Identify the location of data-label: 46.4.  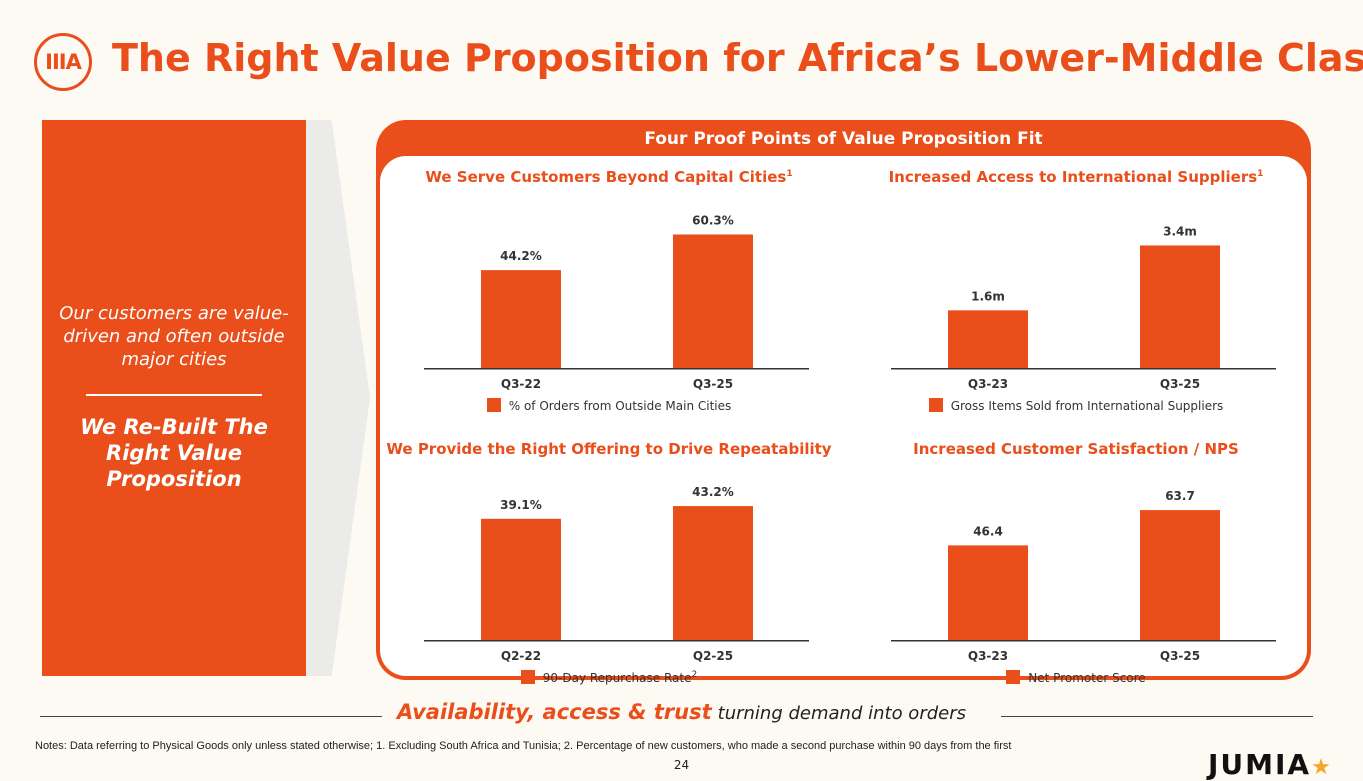
(988, 531).